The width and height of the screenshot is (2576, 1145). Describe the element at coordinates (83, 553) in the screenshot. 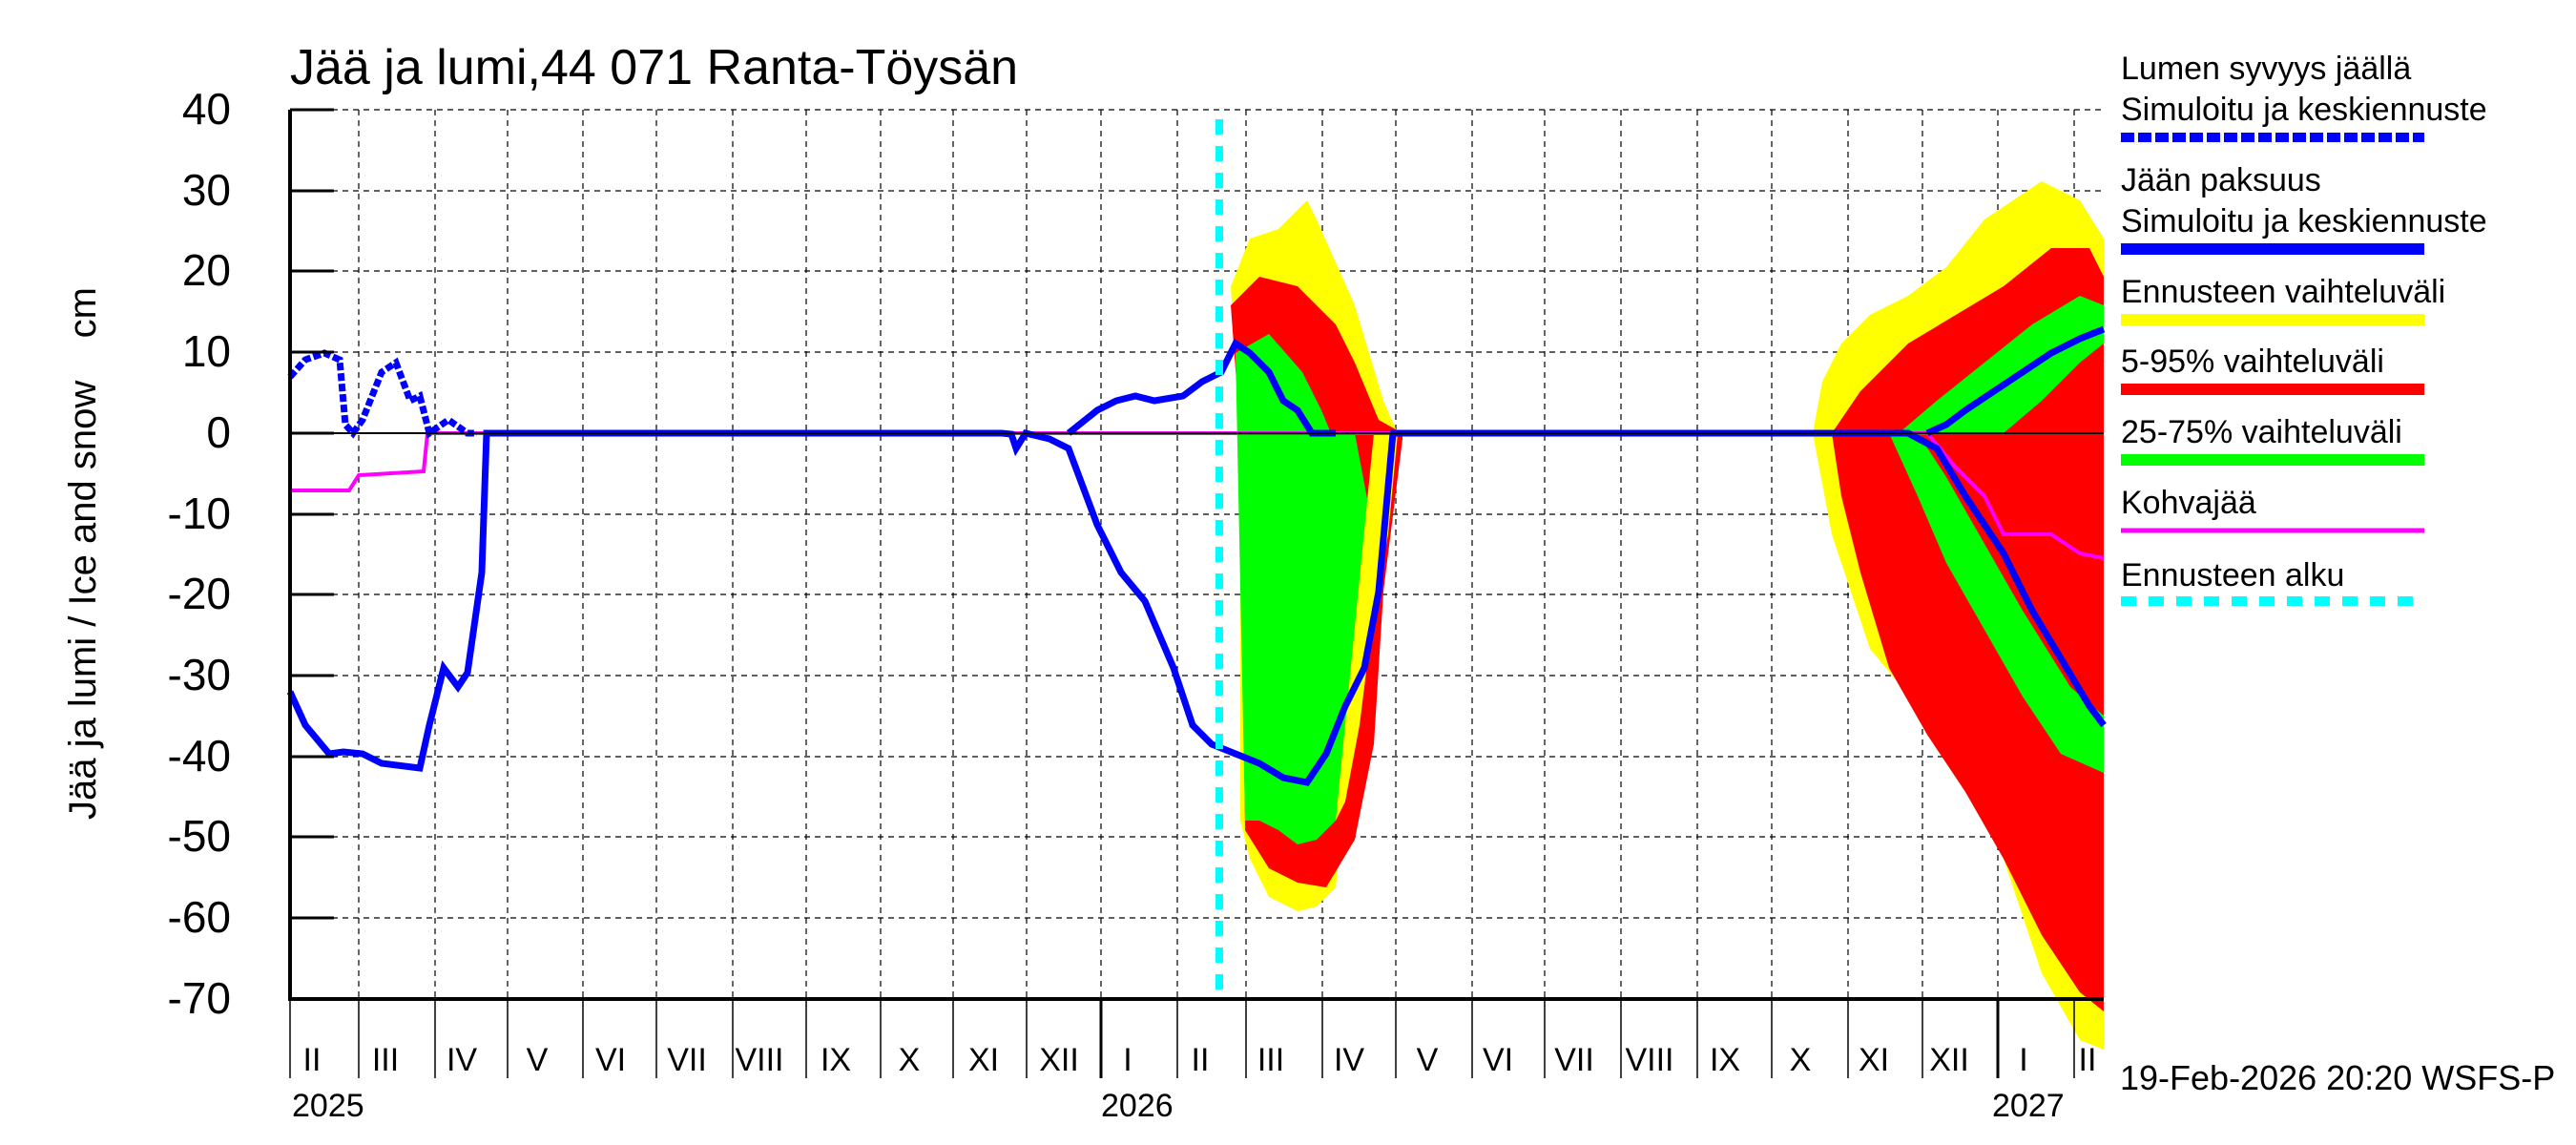

I see `y-axis-label: Jää ja lumi / Ice and snow cm` at that location.